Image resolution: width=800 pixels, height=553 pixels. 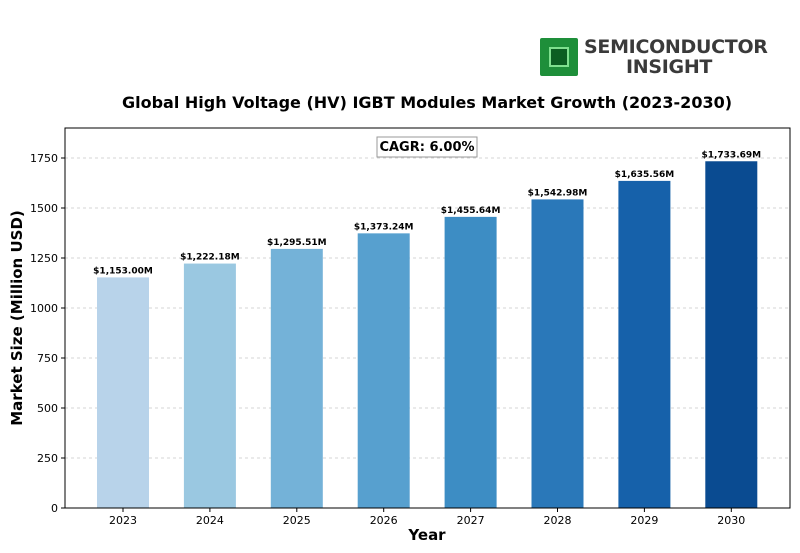 I want to click on y-tick-label: 1500, so click(x=44, y=208).